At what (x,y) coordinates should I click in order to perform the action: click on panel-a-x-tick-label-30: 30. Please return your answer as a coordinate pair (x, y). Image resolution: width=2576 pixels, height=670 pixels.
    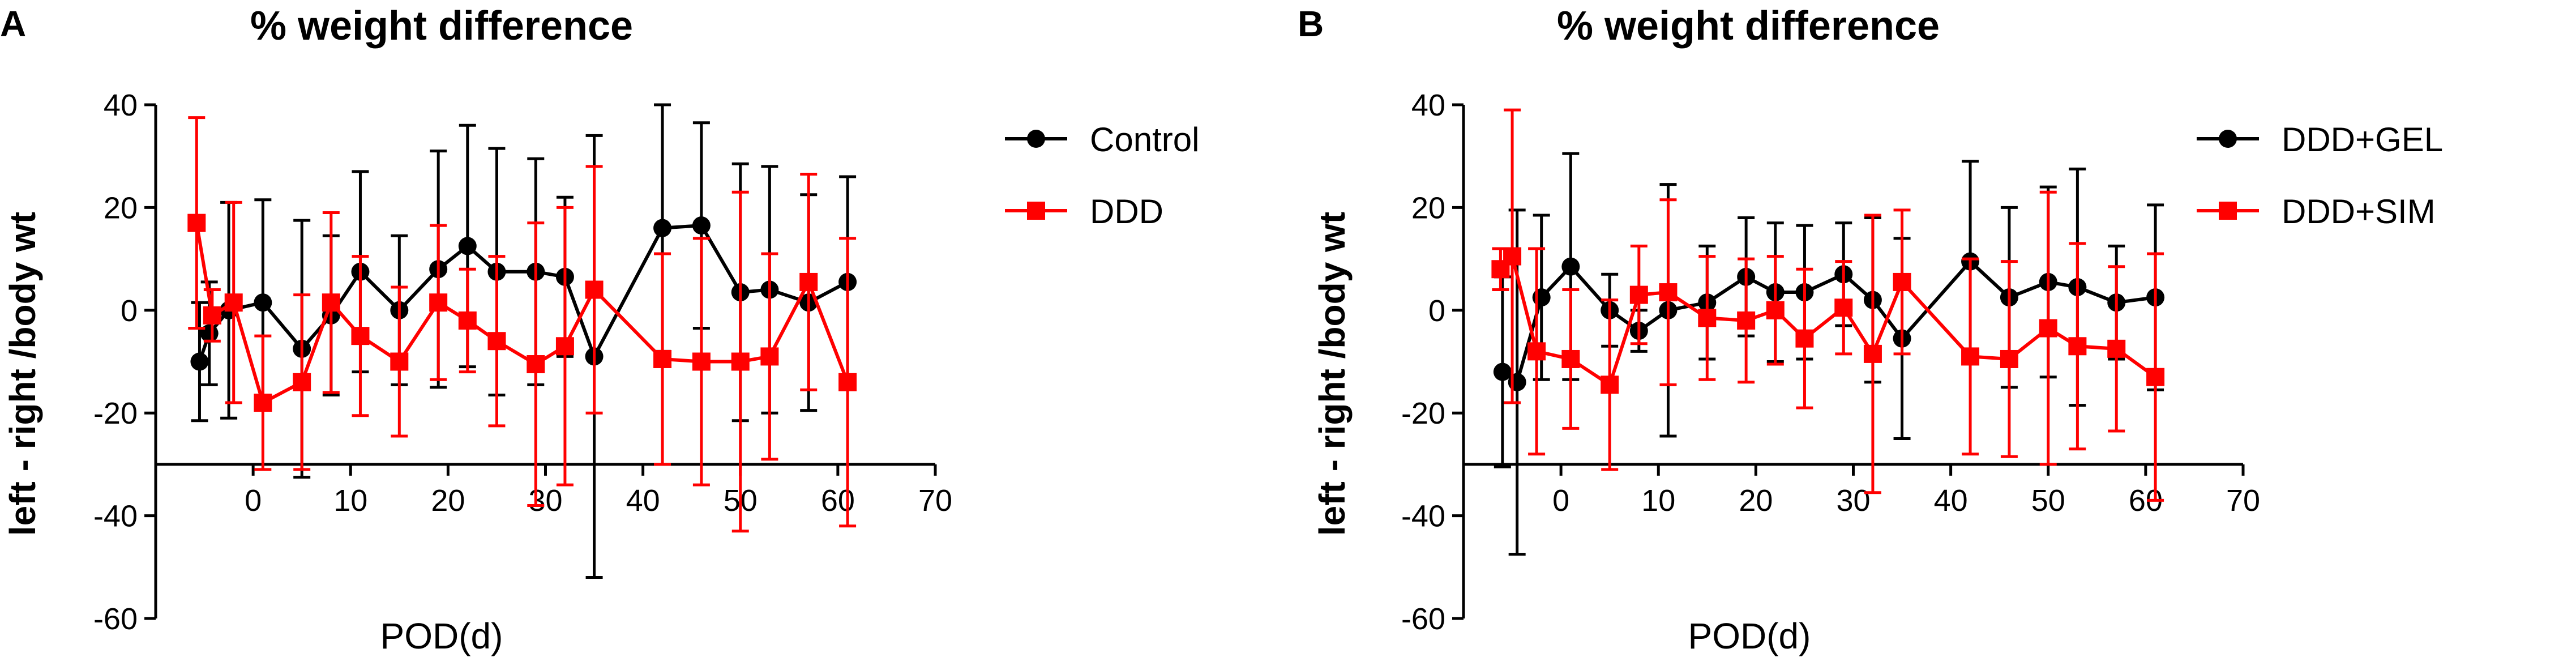
    Looking at the image, I should click on (545, 501).